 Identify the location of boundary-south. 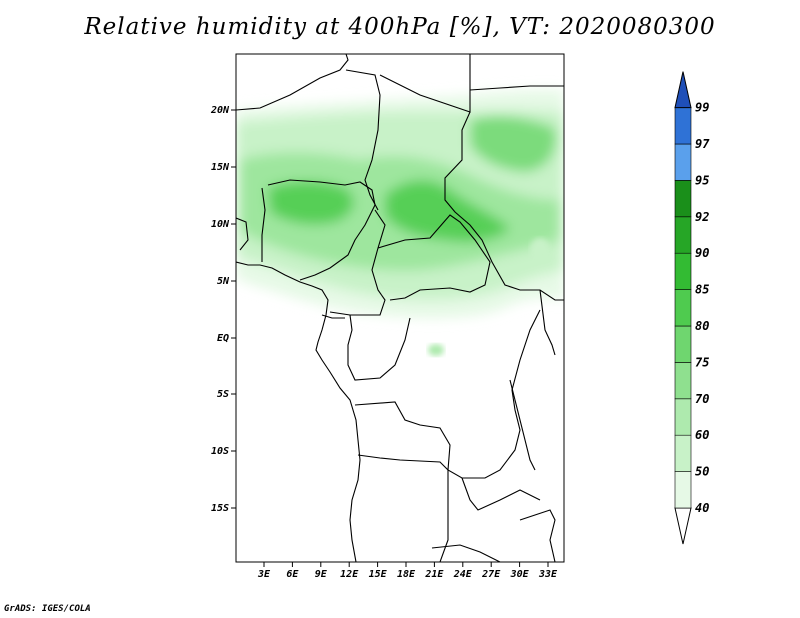
(466, 553).